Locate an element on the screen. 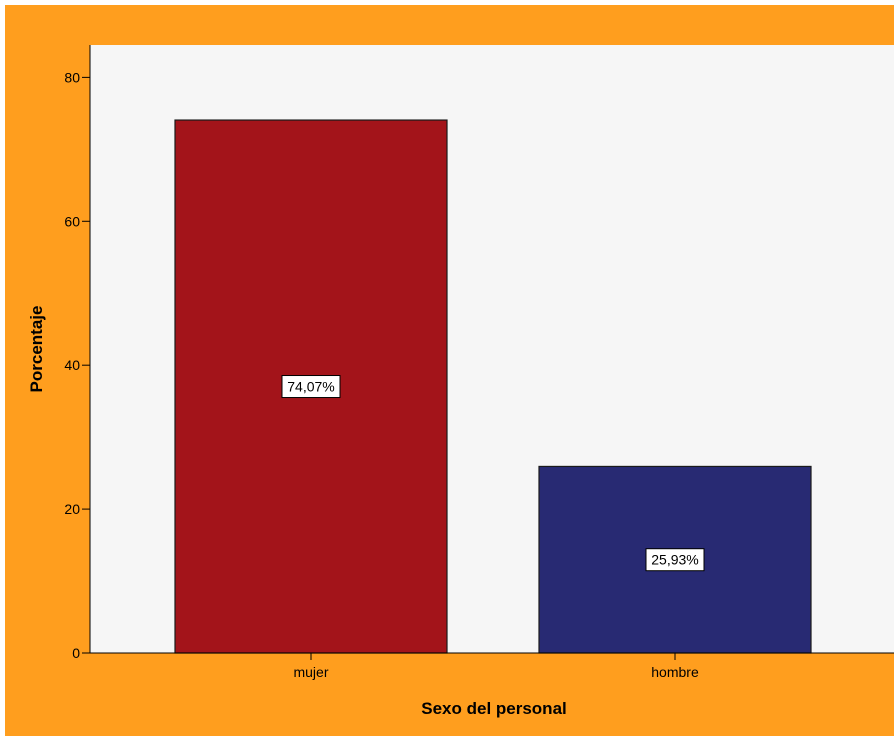 The width and height of the screenshot is (894, 741). x-axis: mujer hombre is located at coordinates (492, 666).